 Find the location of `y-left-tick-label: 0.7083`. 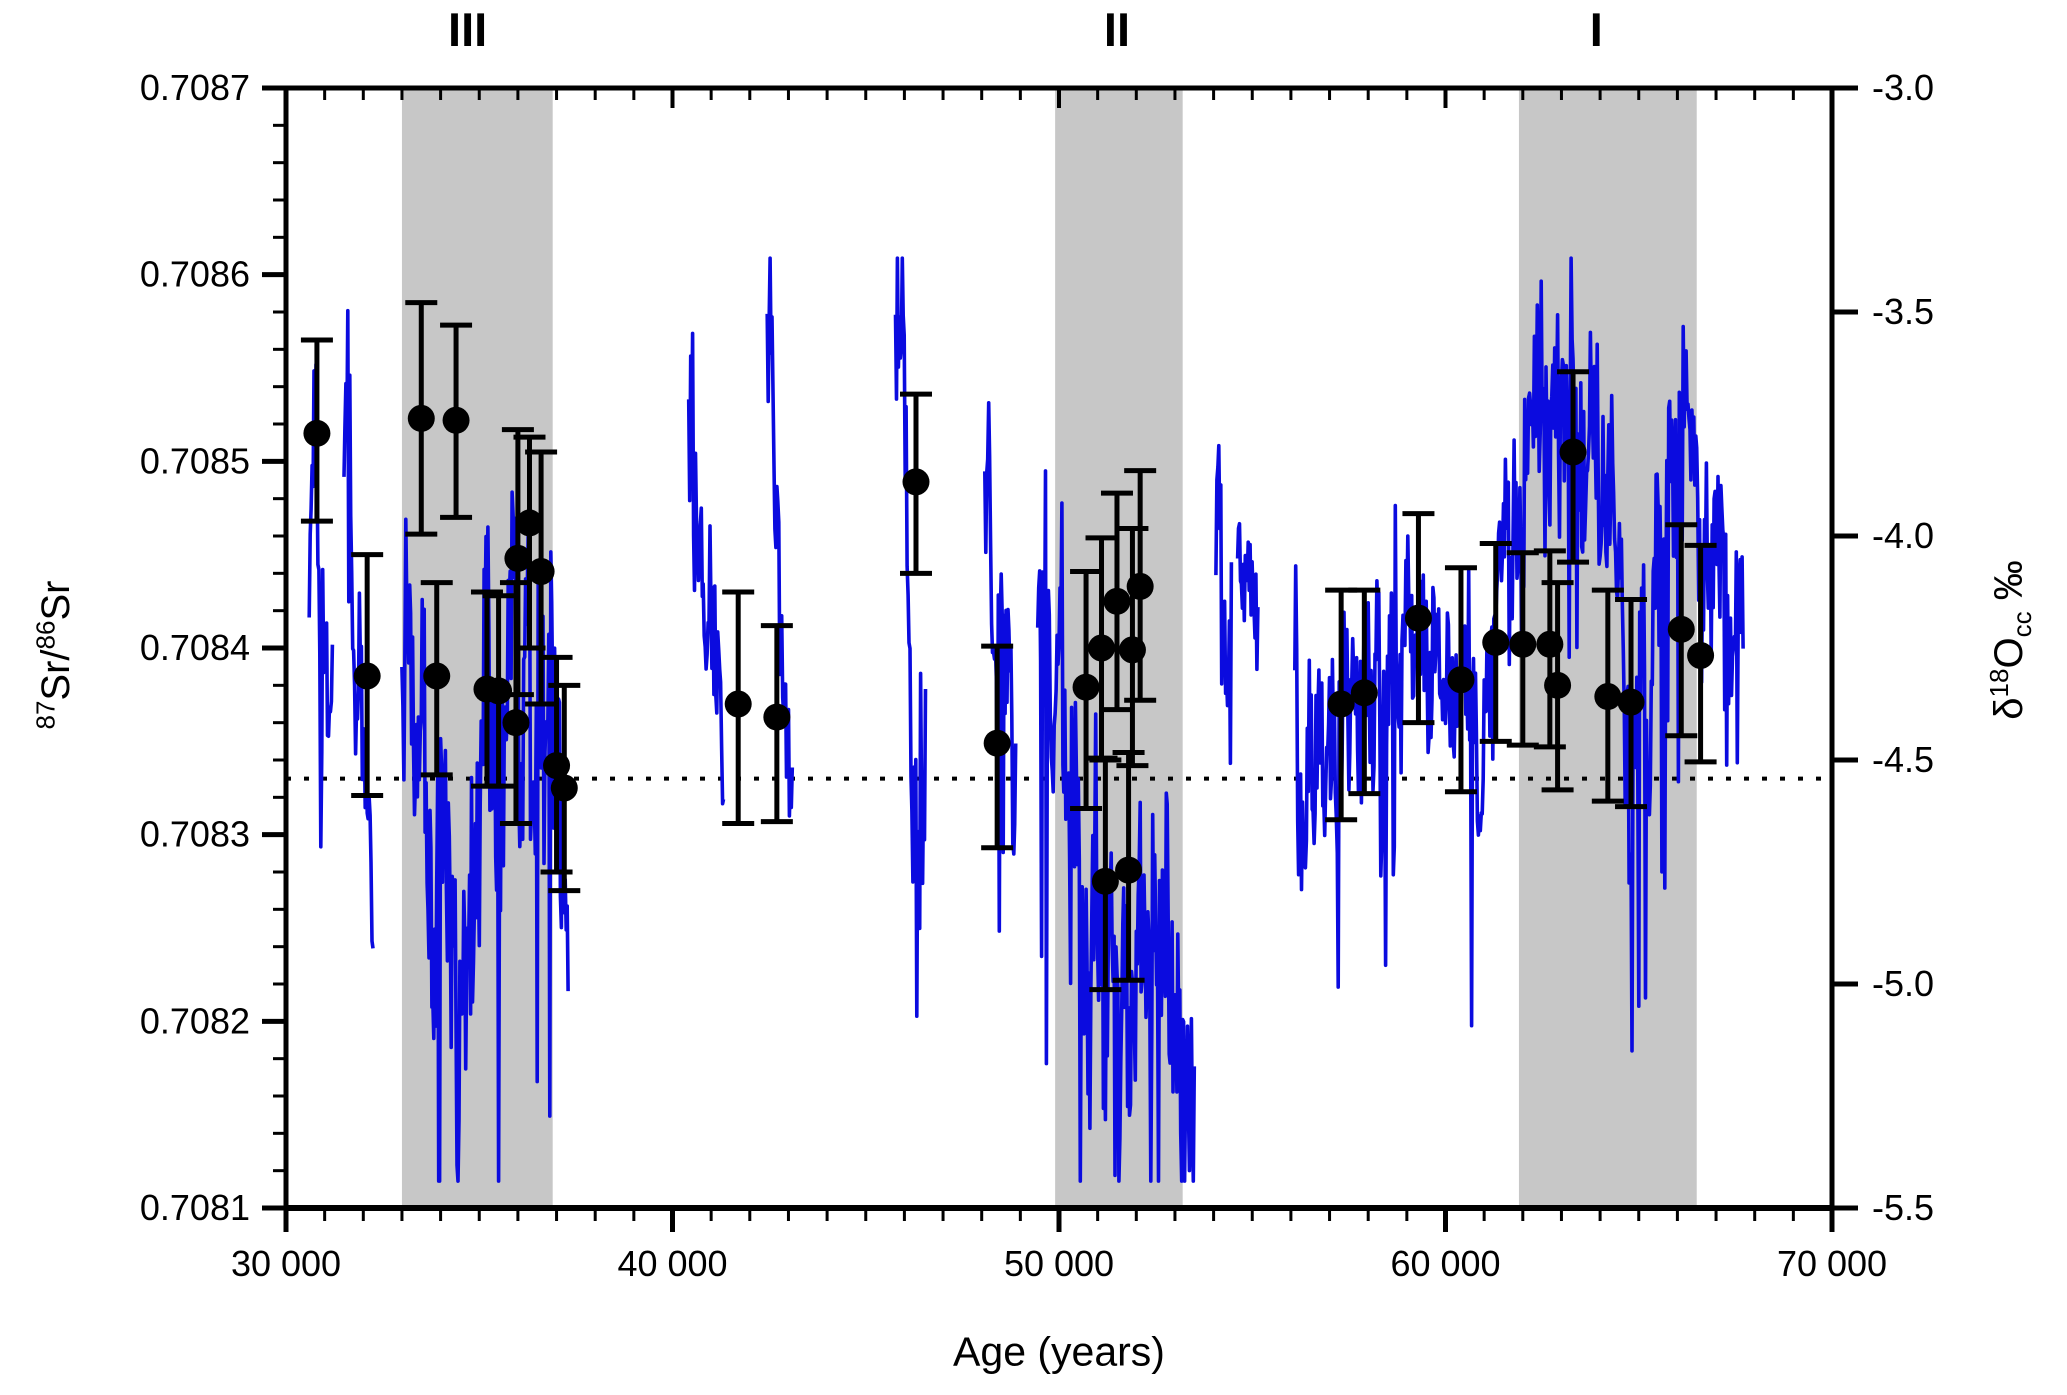

y-left-tick-label: 0.7083 is located at coordinates (195, 834).